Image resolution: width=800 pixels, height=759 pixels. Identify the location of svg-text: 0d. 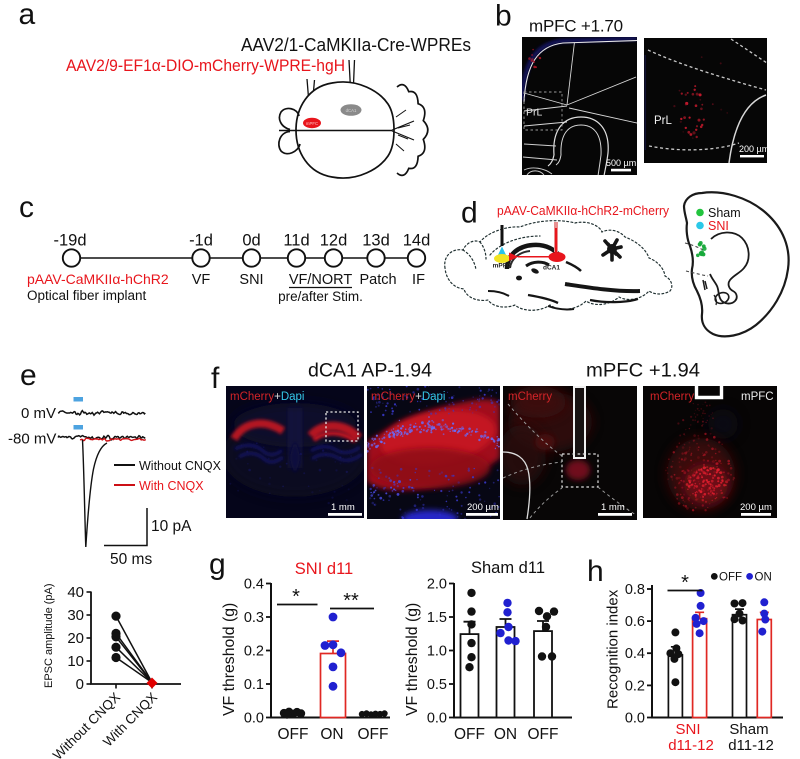
(251, 241).